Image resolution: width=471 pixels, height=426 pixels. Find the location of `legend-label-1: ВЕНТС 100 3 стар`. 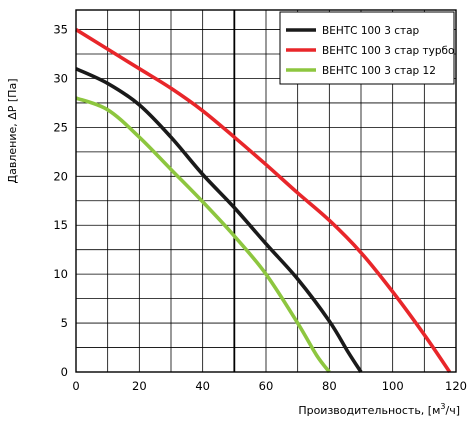

legend-label-1: ВЕНТС 100 3 стар is located at coordinates (371, 31).